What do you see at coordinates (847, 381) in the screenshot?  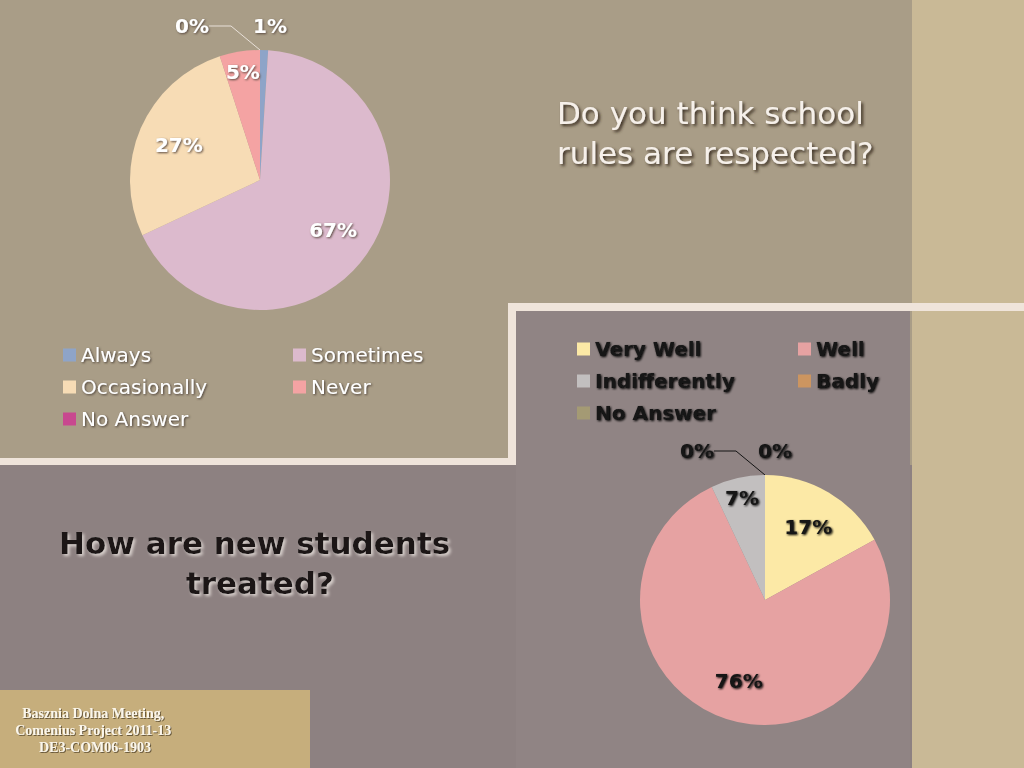 I see `legend-label: Badly` at bounding box center [847, 381].